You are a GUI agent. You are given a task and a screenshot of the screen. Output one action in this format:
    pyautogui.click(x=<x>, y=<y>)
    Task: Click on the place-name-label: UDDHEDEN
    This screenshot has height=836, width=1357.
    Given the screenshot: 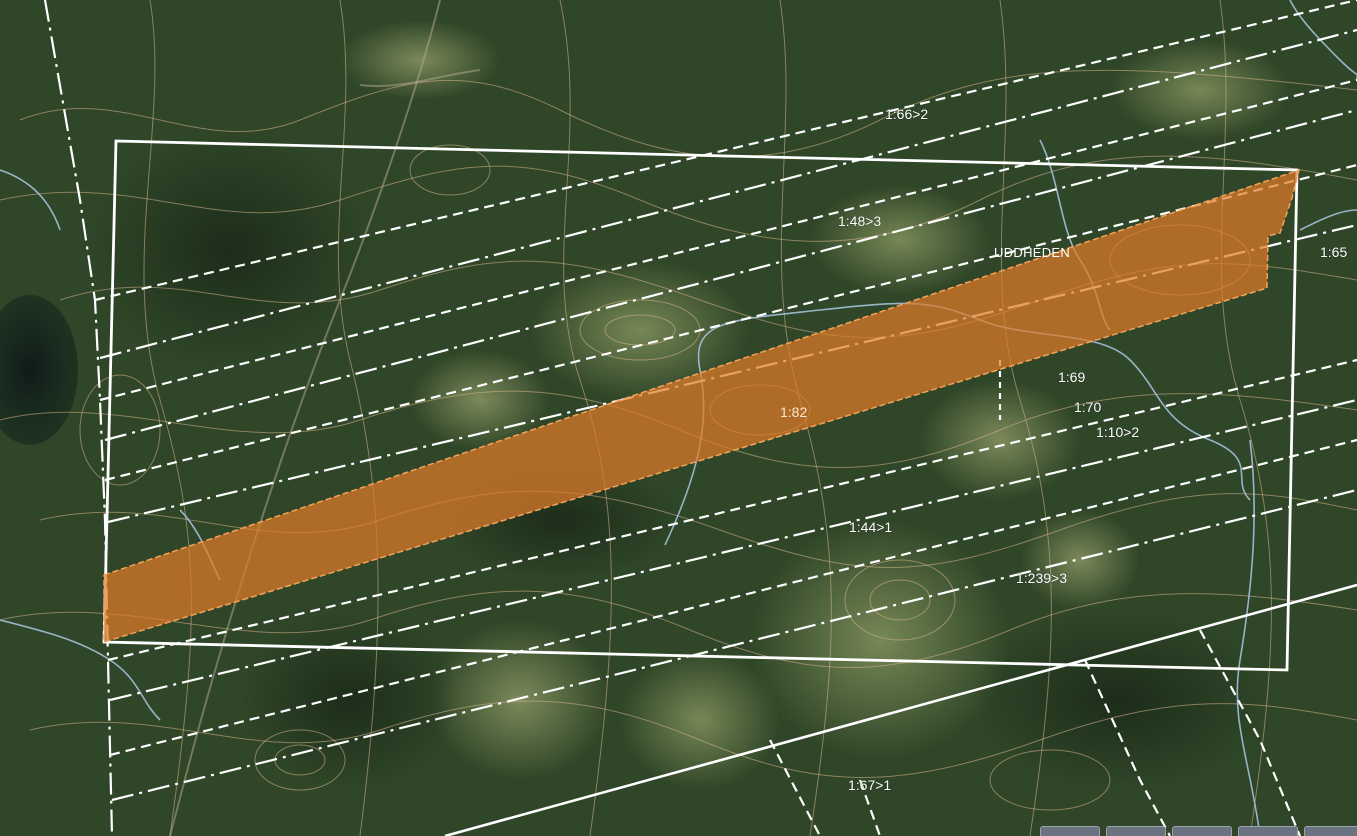 What is the action you would take?
    pyautogui.click(x=1032, y=252)
    